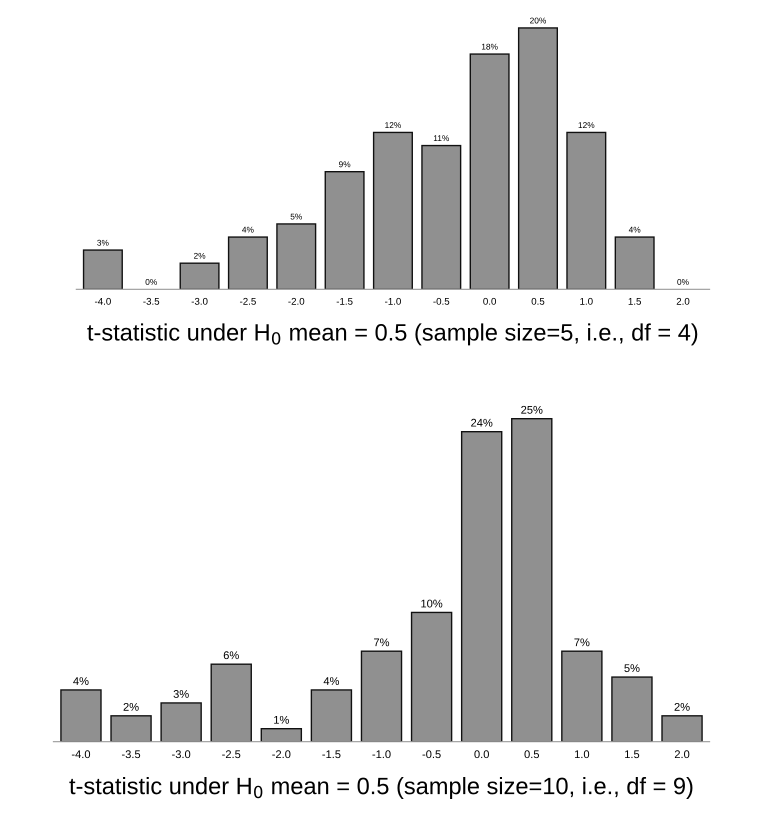 The height and width of the screenshot is (815, 763). Describe the element at coordinates (431, 604) in the screenshot. I see `data-label: 10%` at that location.